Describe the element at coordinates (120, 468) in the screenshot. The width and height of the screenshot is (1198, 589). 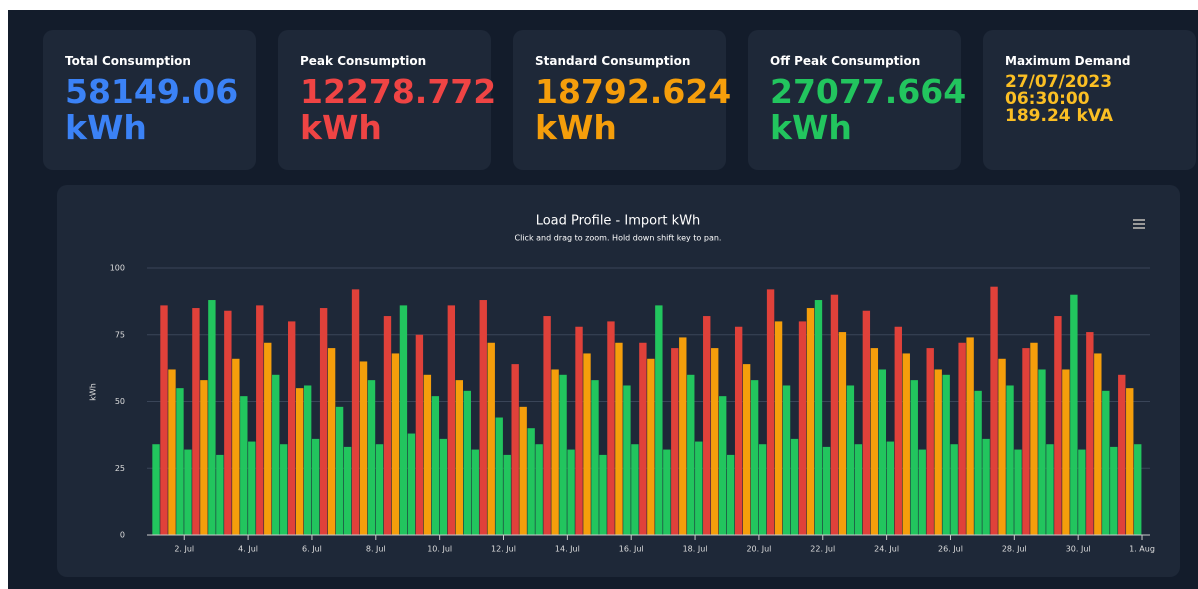
I see `y-tick-label: 25` at that location.